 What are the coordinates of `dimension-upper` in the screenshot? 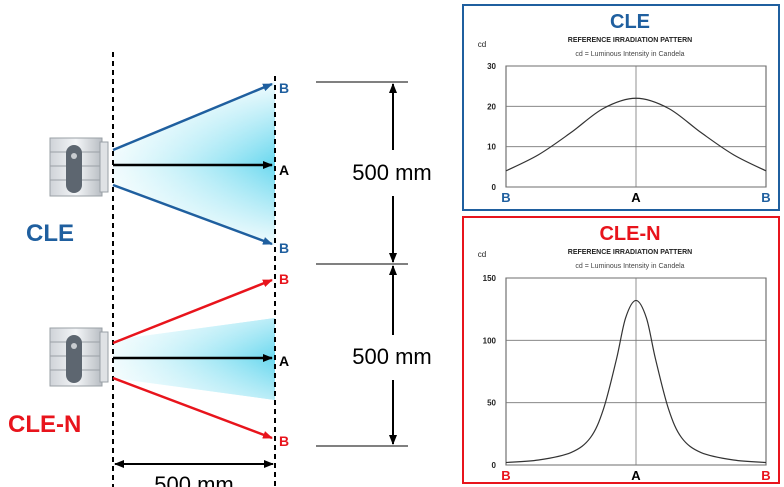 It's located at (362, 173).